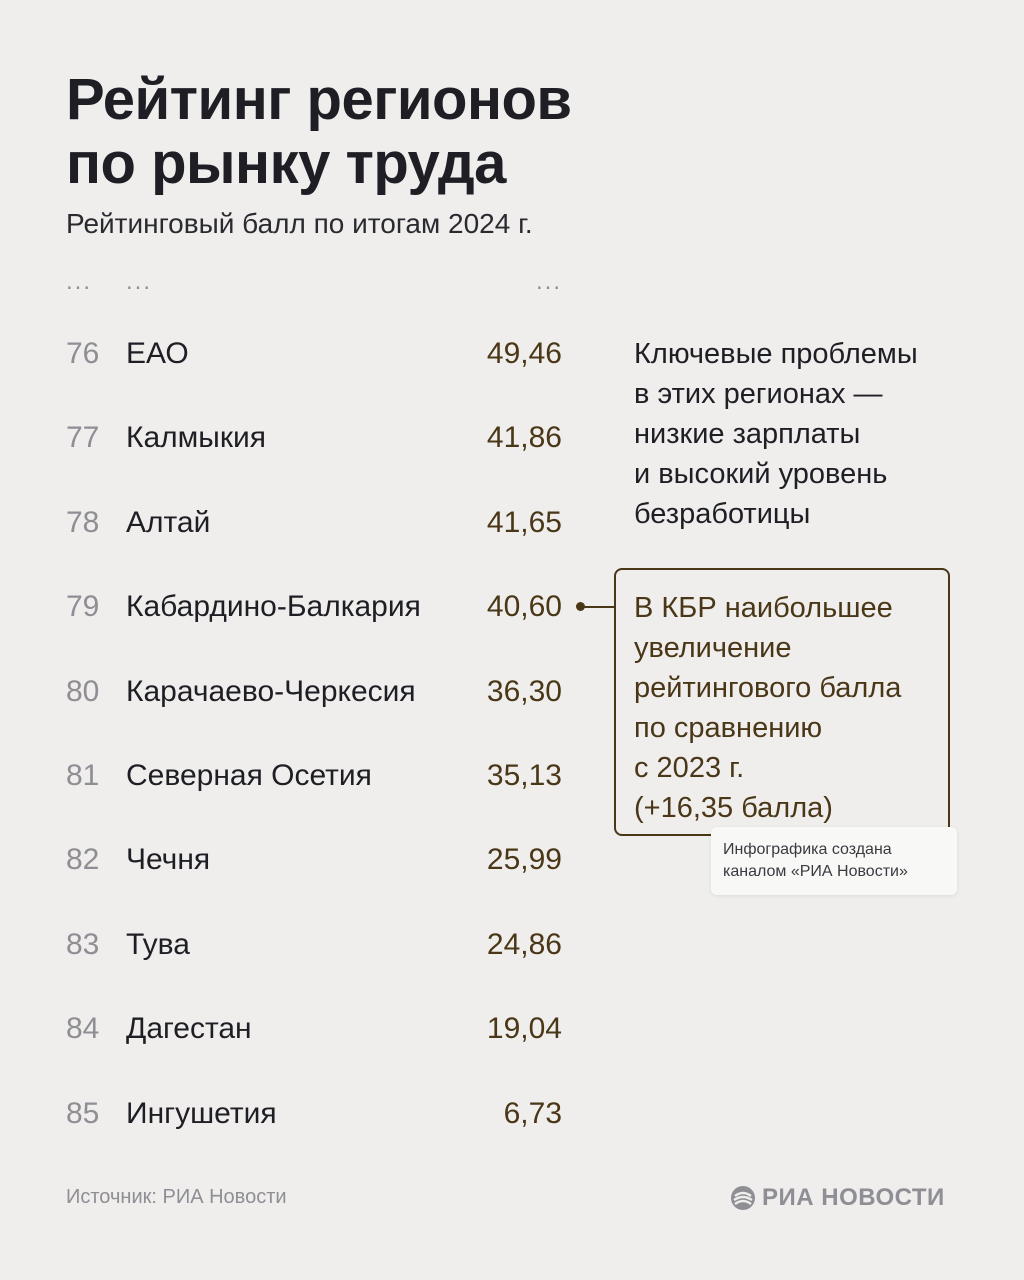 The height and width of the screenshot is (1280, 1024). What do you see at coordinates (157, 353) in the screenshot?
I see `region-cell: ЕАО` at bounding box center [157, 353].